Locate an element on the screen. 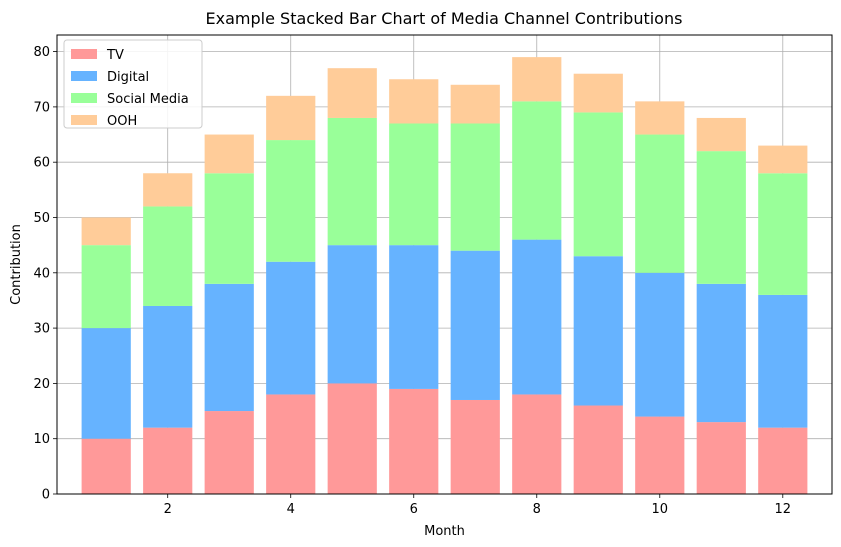 The width and height of the screenshot is (841, 547). y-tick-label: 10 is located at coordinates (41, 439).